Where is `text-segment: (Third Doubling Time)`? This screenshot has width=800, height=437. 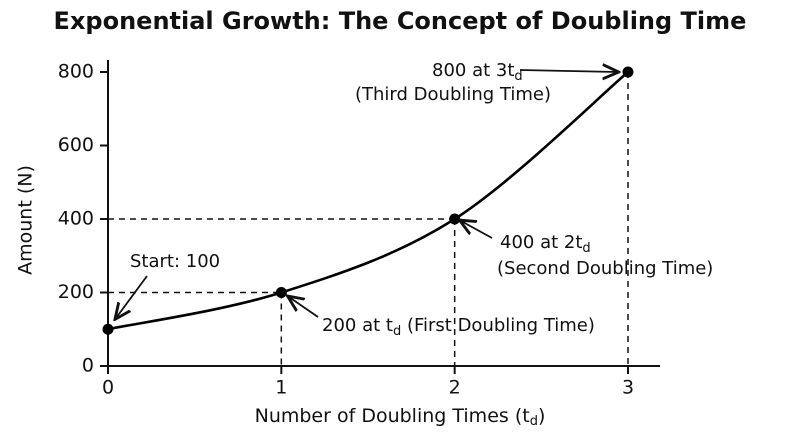 text-segment: (Third Doubling Time) is located at coordinates (453, 94).